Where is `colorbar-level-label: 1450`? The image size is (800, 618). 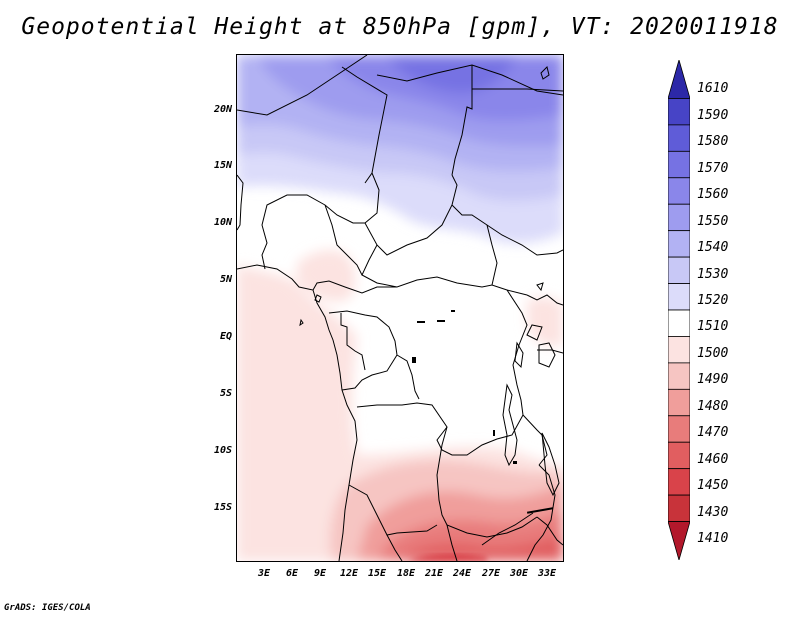
colorbar-level-label: 1450 is located at coordinates (713, 486).